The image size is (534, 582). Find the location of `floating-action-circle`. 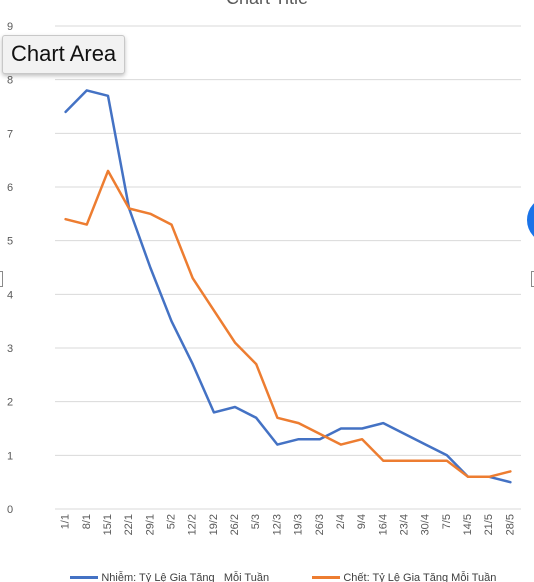

floating-action-circle is located at coordinates (530, 220).